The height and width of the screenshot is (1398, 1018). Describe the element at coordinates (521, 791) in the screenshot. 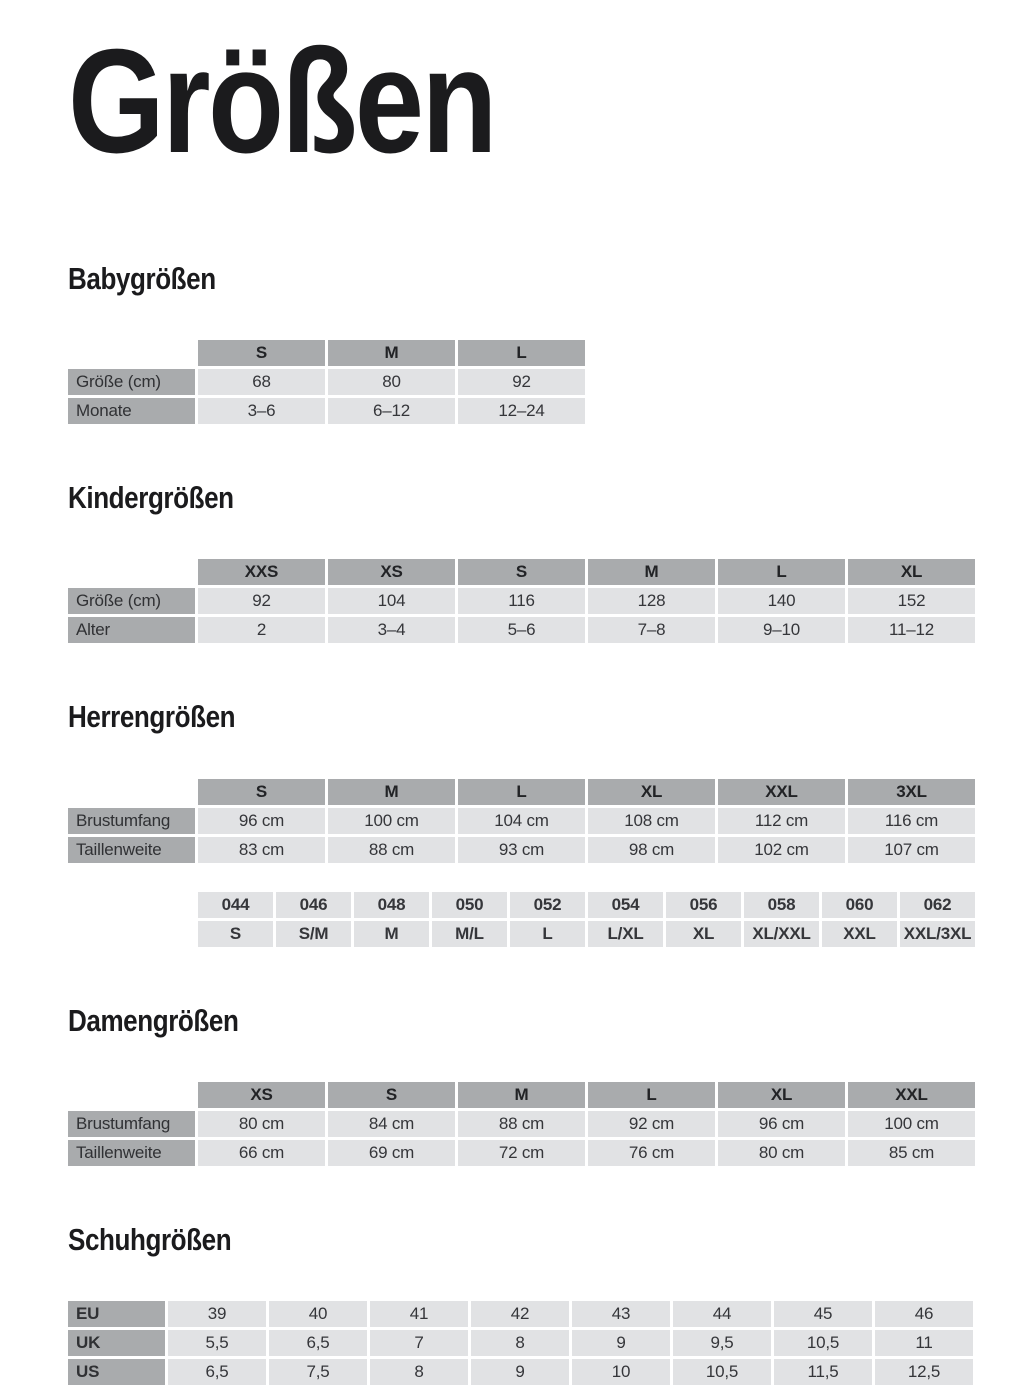

I see `header-row: S M L XL XXL 3XL` at that location.